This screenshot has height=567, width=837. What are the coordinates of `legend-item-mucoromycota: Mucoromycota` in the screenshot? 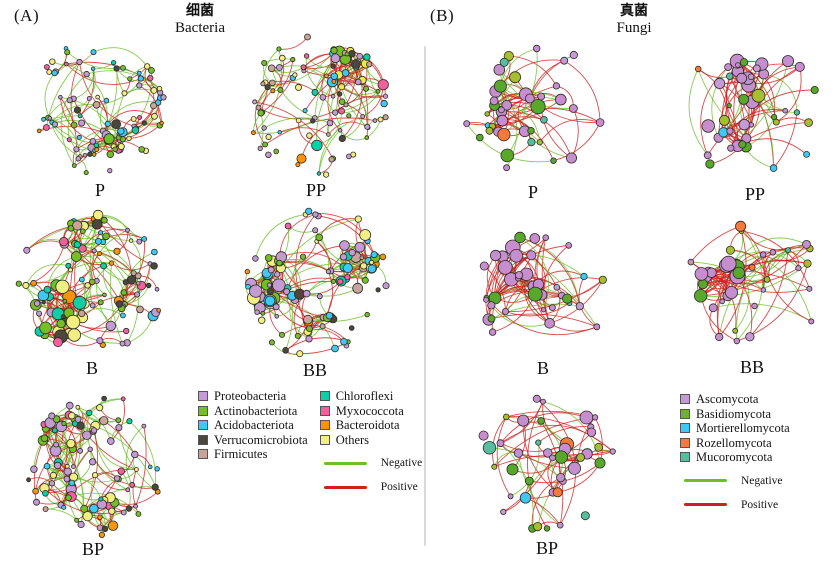 It's located at (735, 457).